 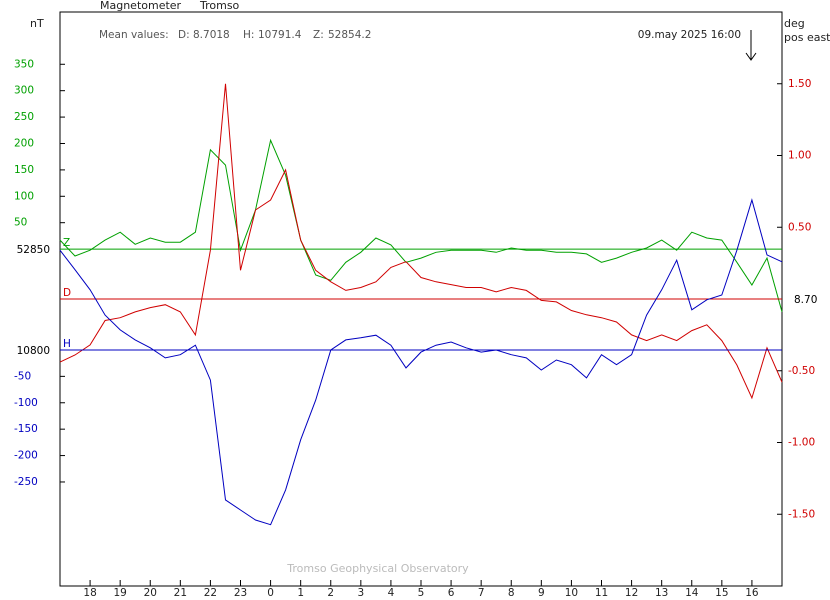 I want to click on x-tick-label: 1, so click(x=300, y=593).